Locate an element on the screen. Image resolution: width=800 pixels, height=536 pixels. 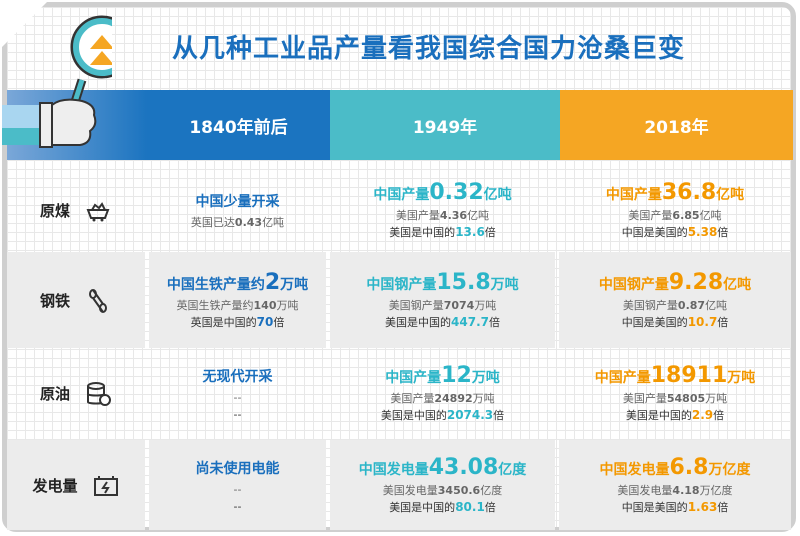
header-2018: 2018年 is located at coordinates (676, 125).